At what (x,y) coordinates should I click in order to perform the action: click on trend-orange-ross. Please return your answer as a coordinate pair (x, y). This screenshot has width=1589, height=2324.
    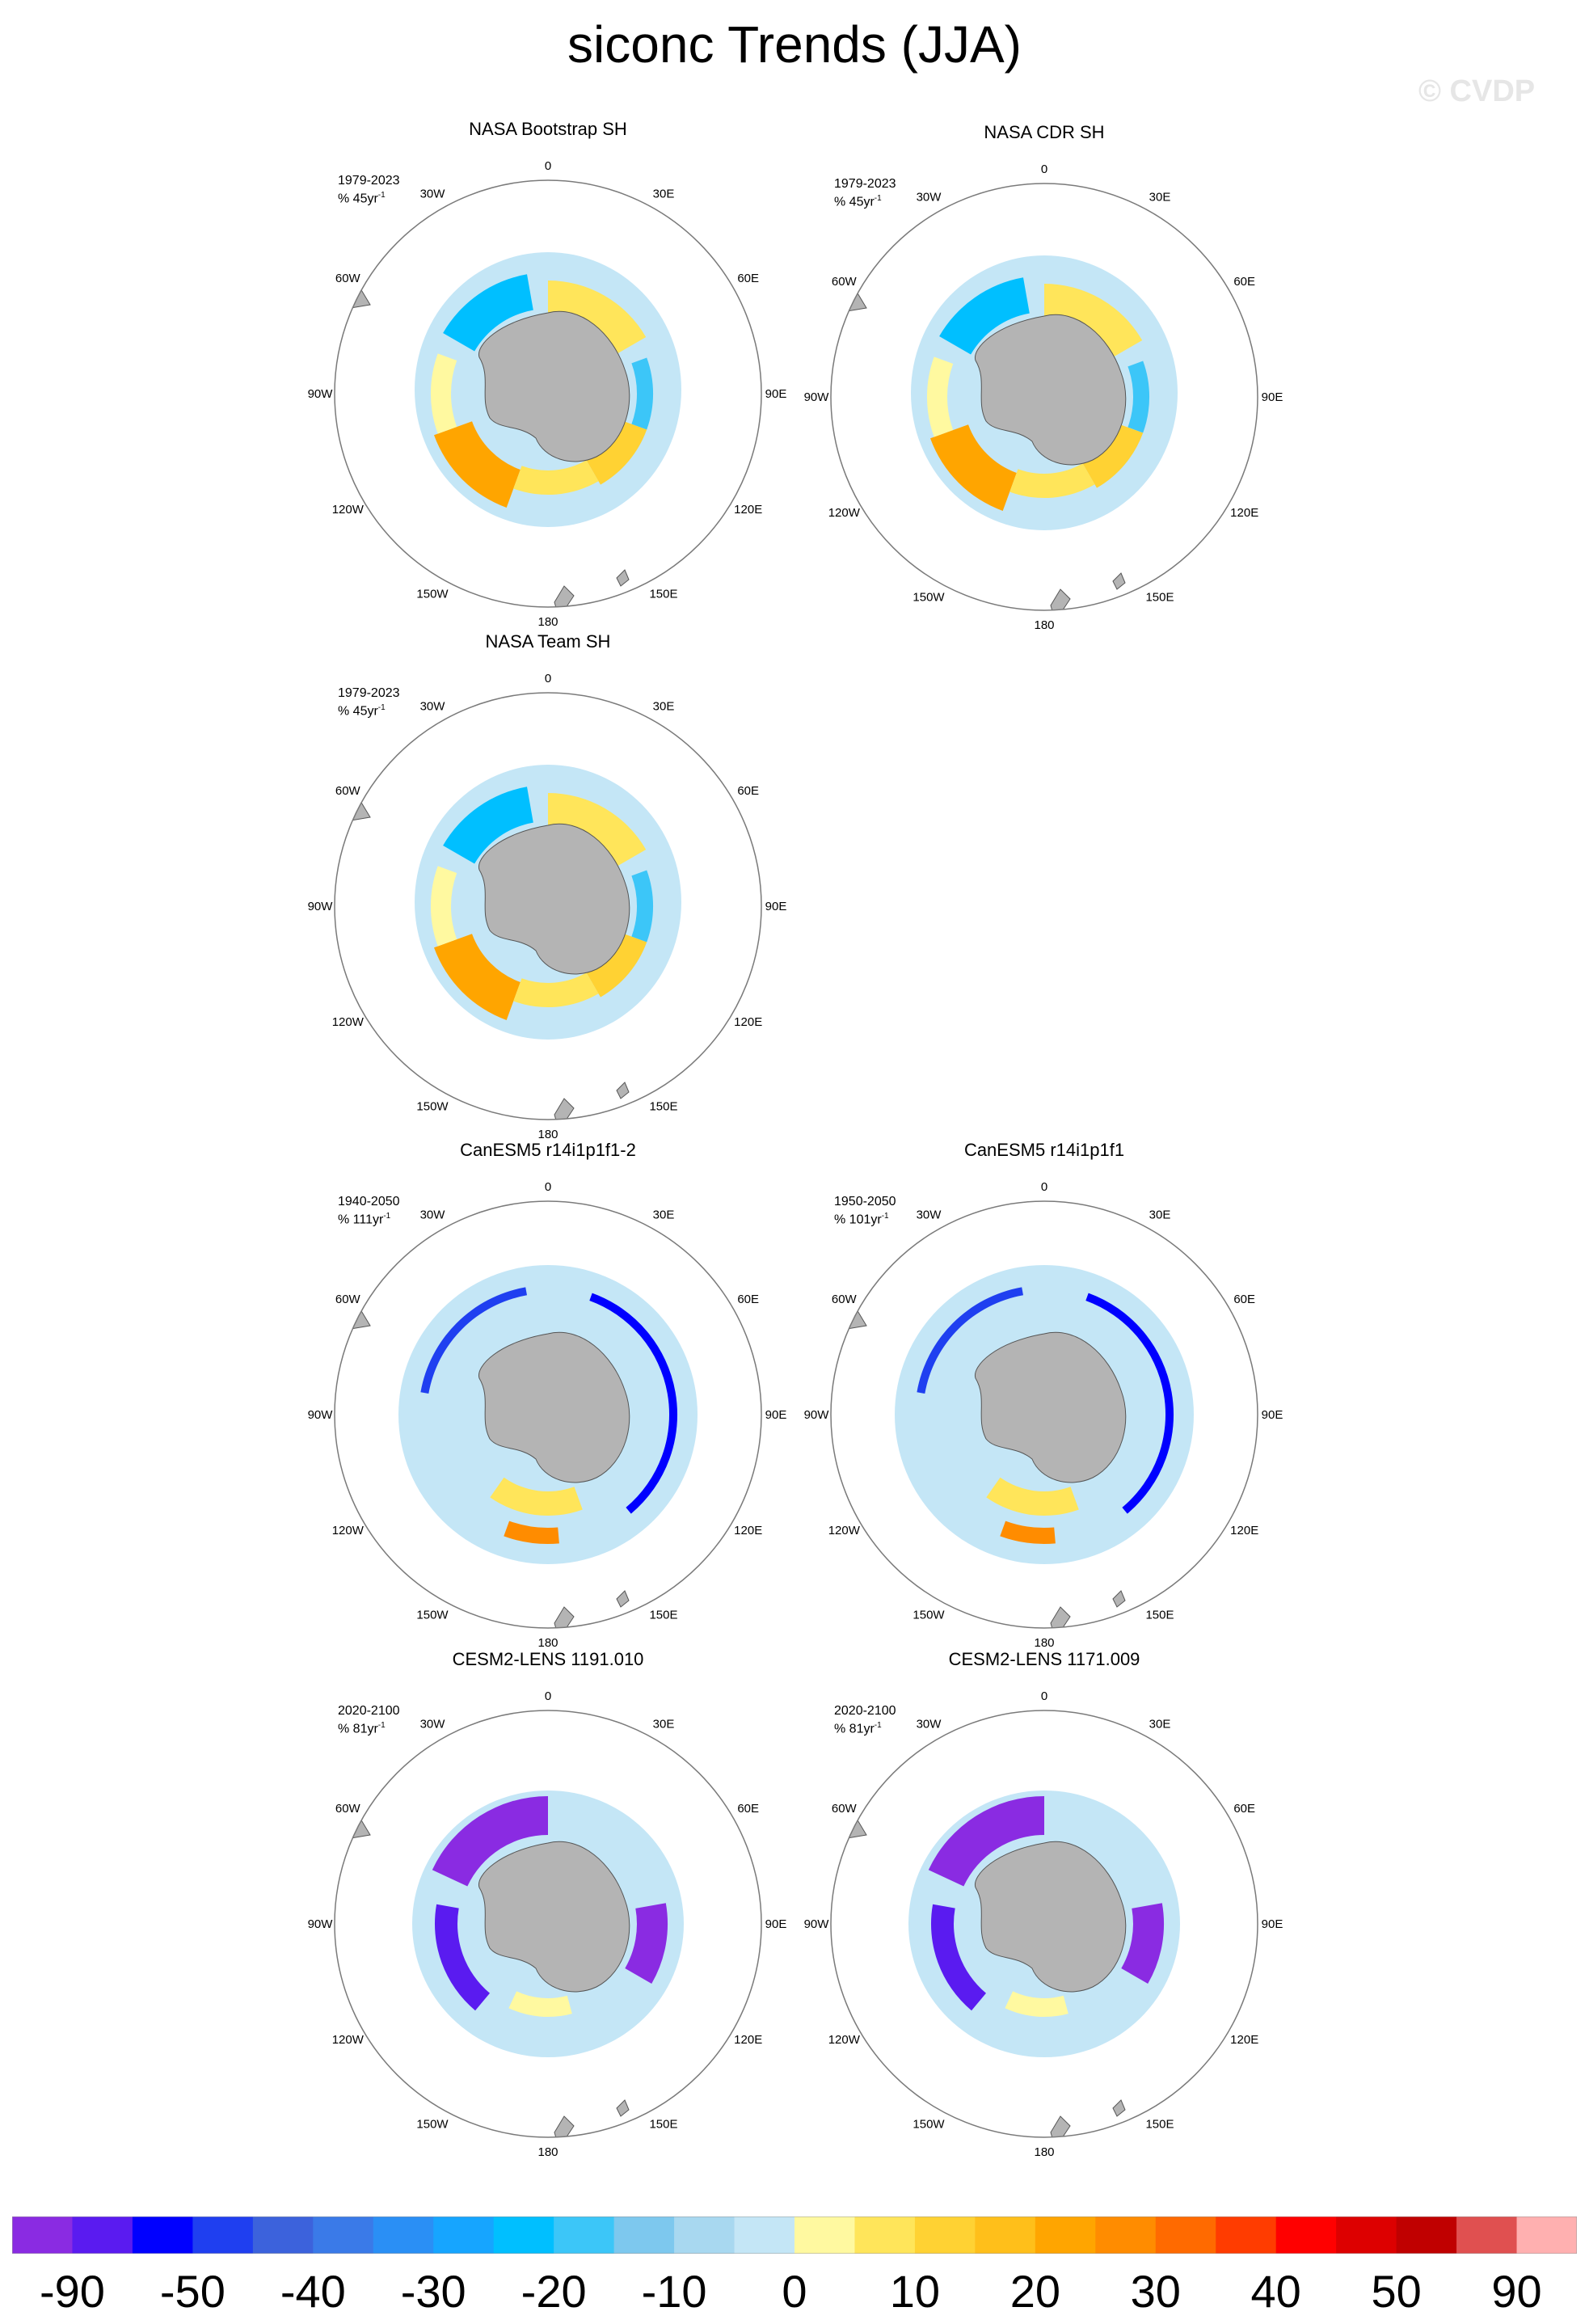
    Looking at the image, I should click on (973, 467).